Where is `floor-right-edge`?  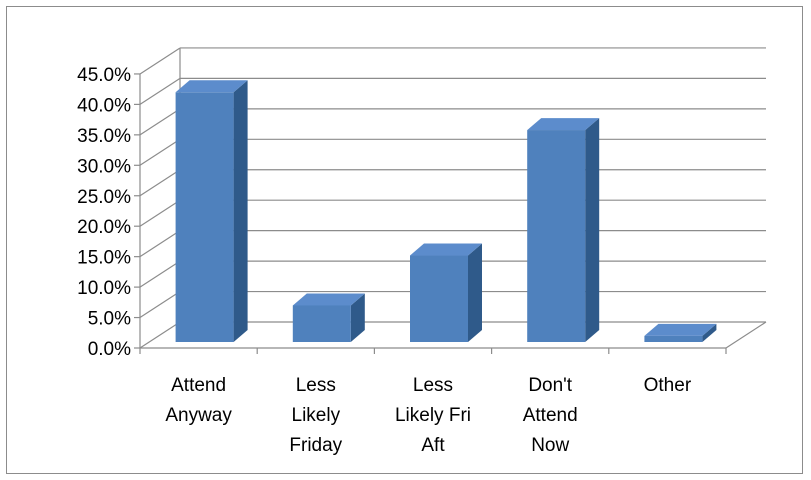 floor-right-edge is located at coordinates (746, 335).